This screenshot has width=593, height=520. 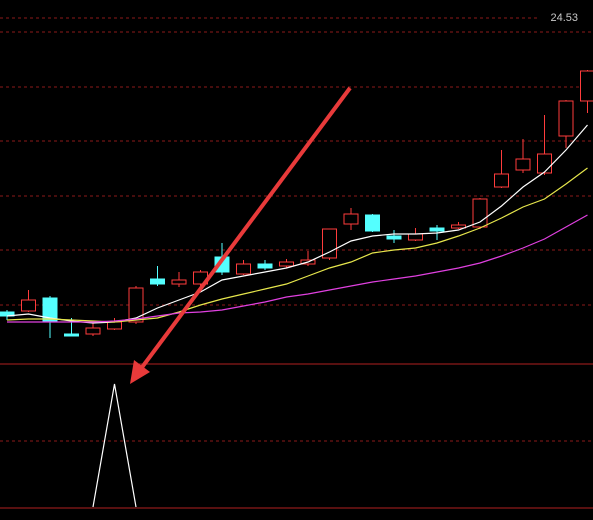 I want to click on line-series, so click(x=114, y=445).